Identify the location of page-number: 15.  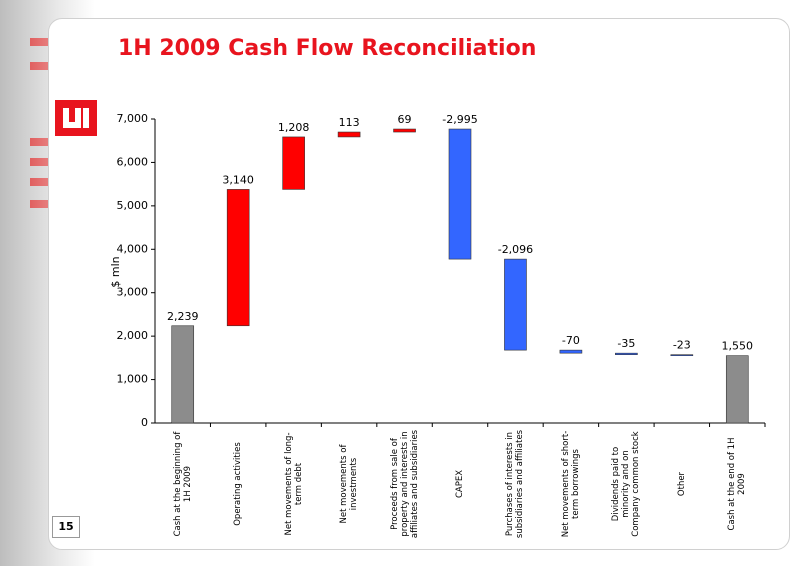
(66, 527).